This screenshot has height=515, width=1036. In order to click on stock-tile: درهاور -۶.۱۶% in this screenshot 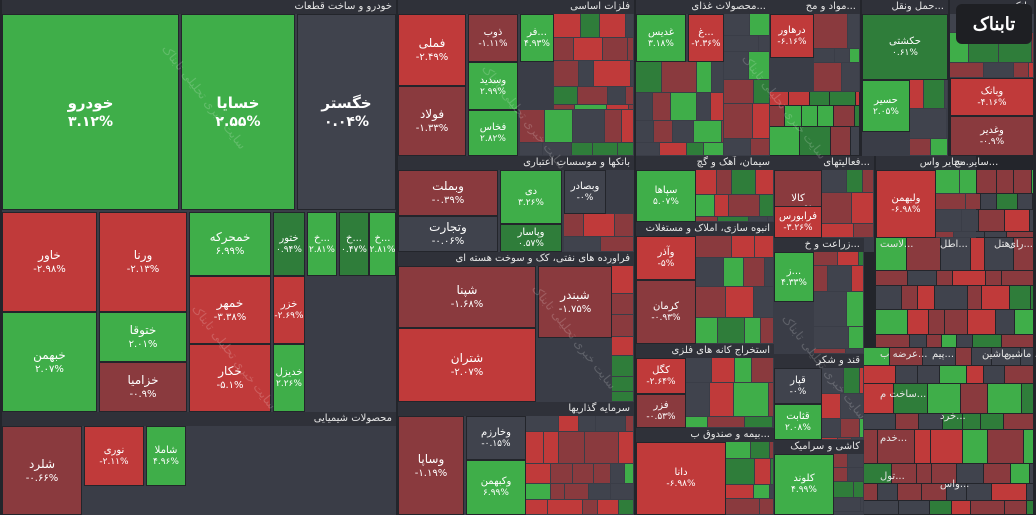, I will do `click(792, 36)`.